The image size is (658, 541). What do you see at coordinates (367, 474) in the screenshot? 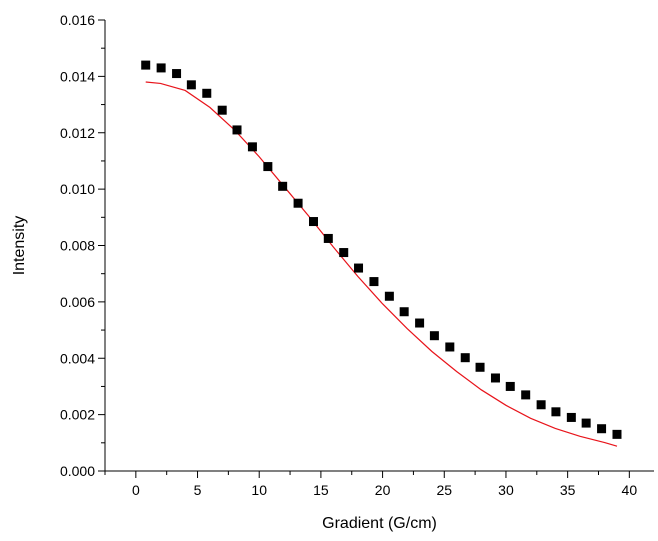
I see `x-ticks` at bounding box center [367, 474].